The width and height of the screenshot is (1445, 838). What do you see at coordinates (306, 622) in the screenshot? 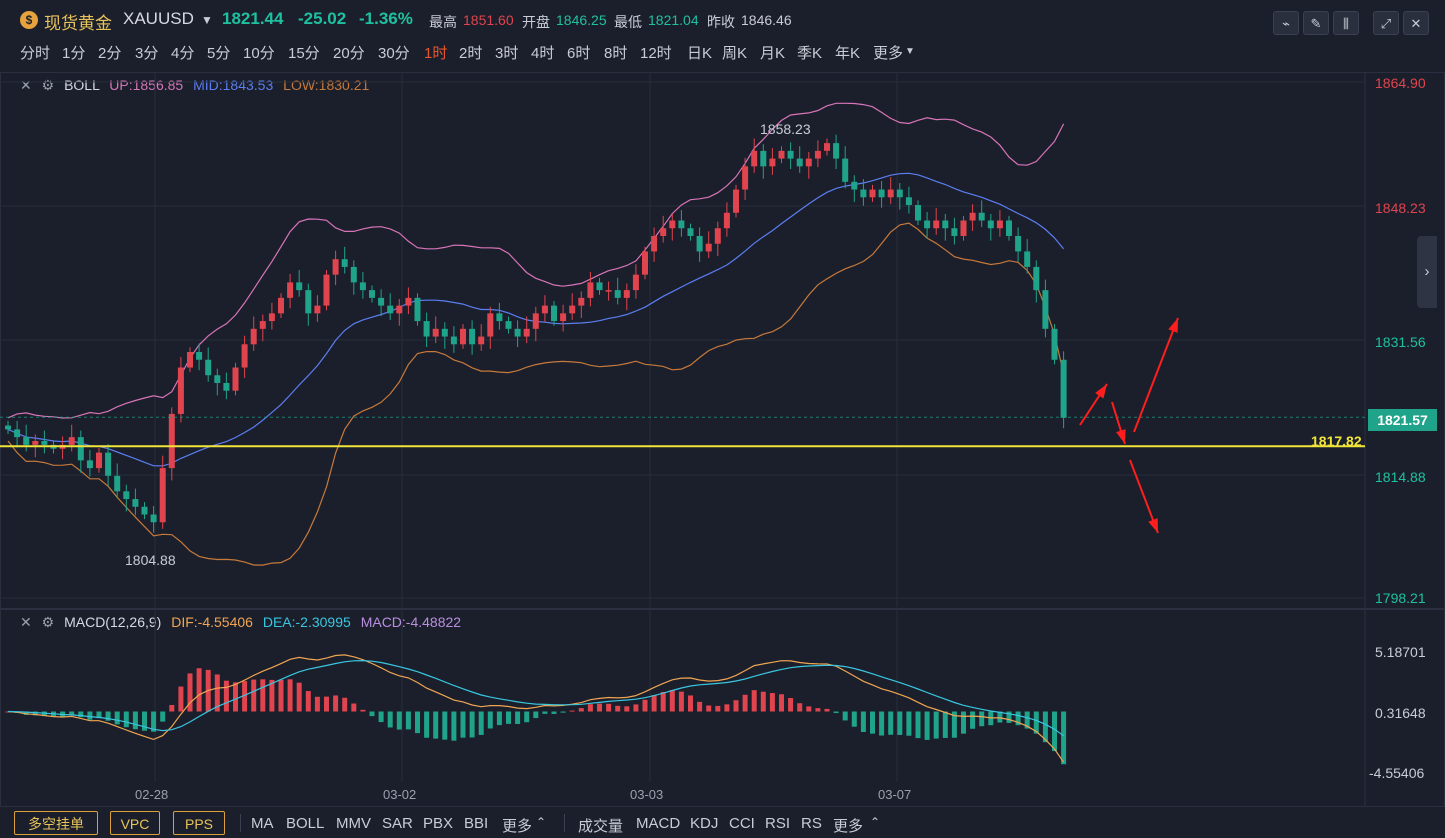
I see `macd-dea-value: DEA:-2.30995` at bounding box center [306, 622].